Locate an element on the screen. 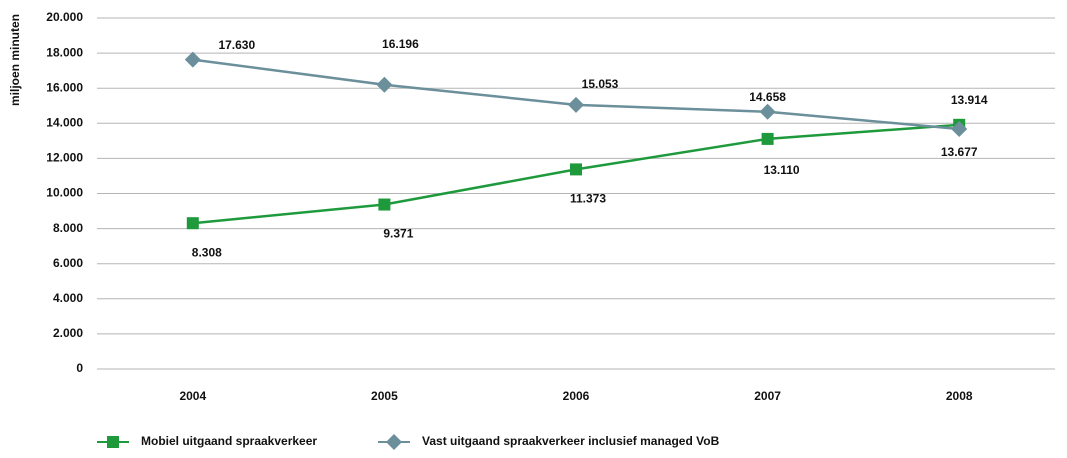 This screenshot has width=1067, height=458. y-tick-label: 6.000 is located at coordinates (68, 263).